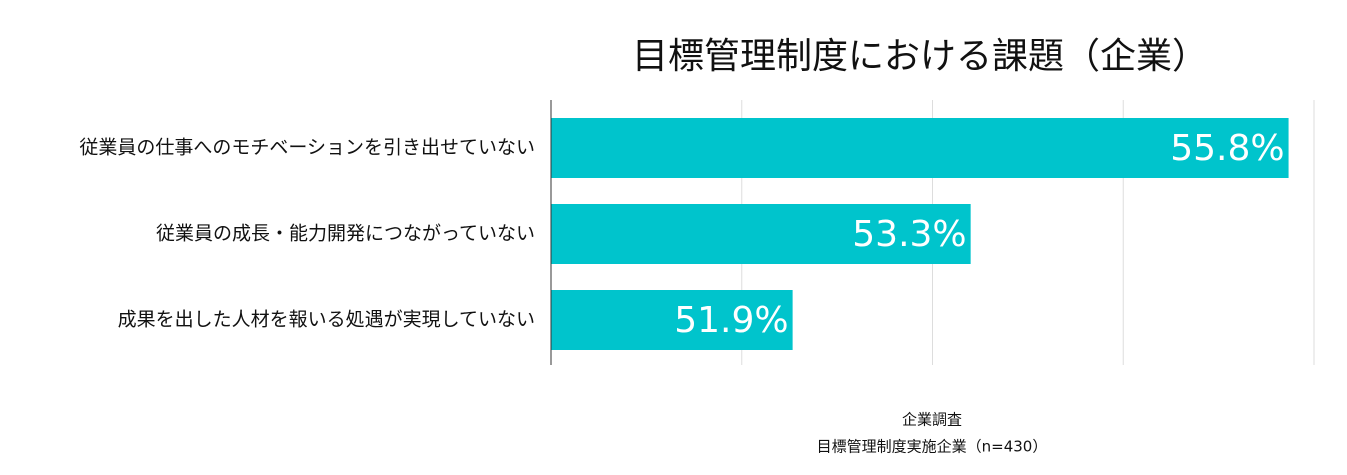 This screenshot has width=1347, height=475. Describe the element at coordinates (932, 447) in the screenshot. I see `note: 目標管理制度実施企業（n=430）` at that location.